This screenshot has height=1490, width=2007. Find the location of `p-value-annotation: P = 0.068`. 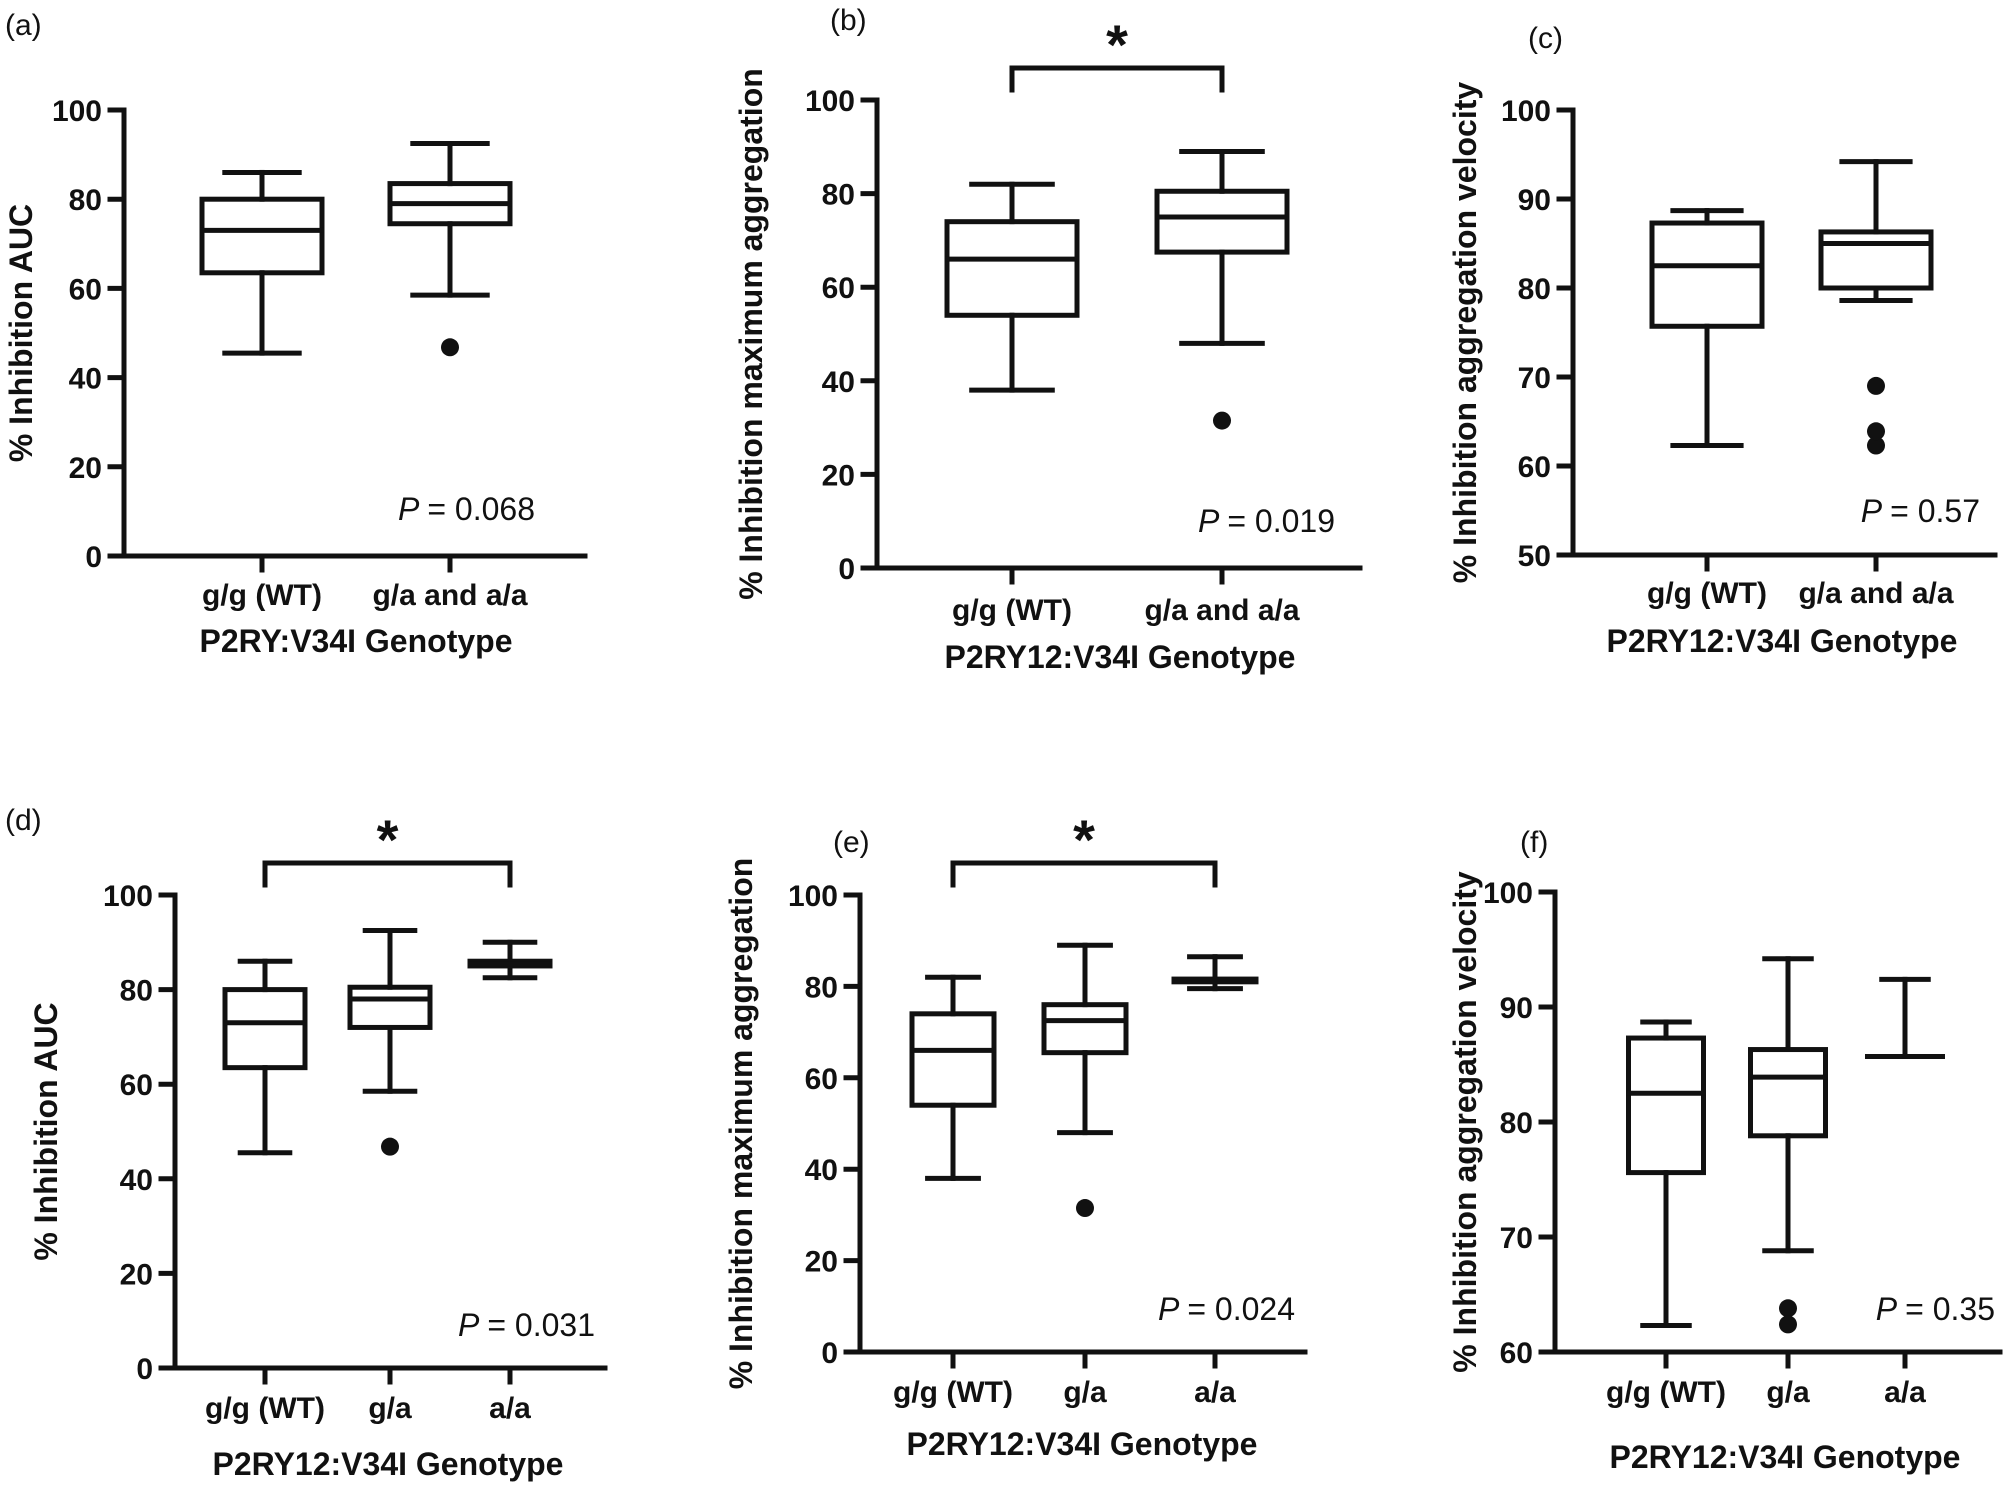

p-value-annotation: P = 0.068 is located at coordinates (466, 509).